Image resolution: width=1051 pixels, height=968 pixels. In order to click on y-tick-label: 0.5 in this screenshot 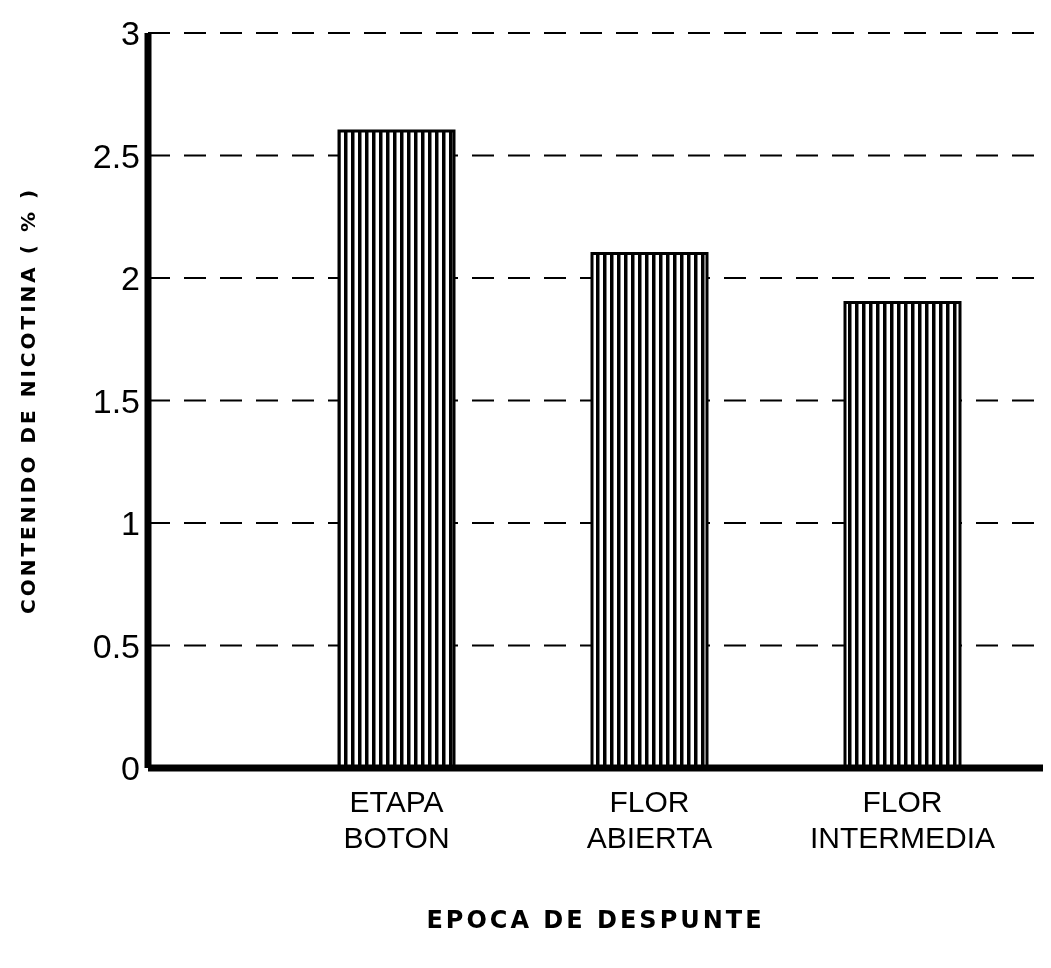, I will do `click(116, 645)`.